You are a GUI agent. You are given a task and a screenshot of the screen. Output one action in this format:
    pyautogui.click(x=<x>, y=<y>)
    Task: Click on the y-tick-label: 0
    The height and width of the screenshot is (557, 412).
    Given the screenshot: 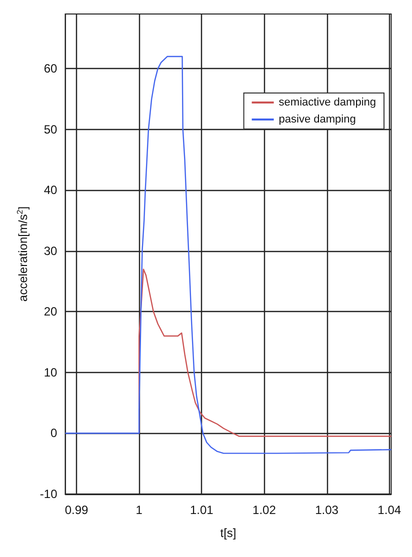 What is the action you would take?
    pyautogui.click(x=54, y=433)
    